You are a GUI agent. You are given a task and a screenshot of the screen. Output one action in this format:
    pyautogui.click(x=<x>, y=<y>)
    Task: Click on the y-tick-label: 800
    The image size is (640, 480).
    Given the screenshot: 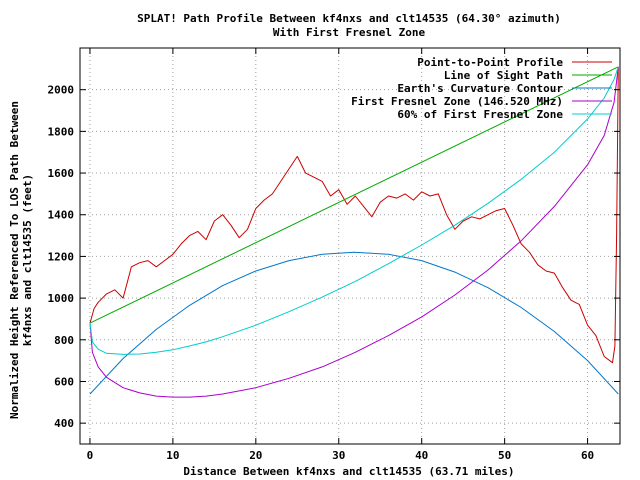 What is the action you would take?
    pyautogui.click(x=64, y=340)
    